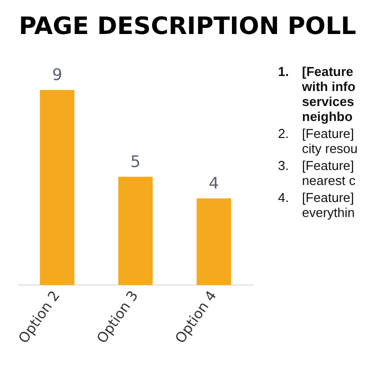  Describe the element at coordinates (317, 94) in the screenshot. I see `text: 1. [Feature with info services neighbo` at that location.